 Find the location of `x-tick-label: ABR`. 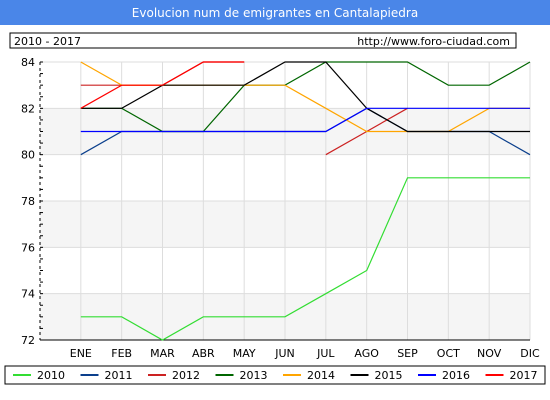

x-tick-label: ABR is located at coordinates (203, 353).